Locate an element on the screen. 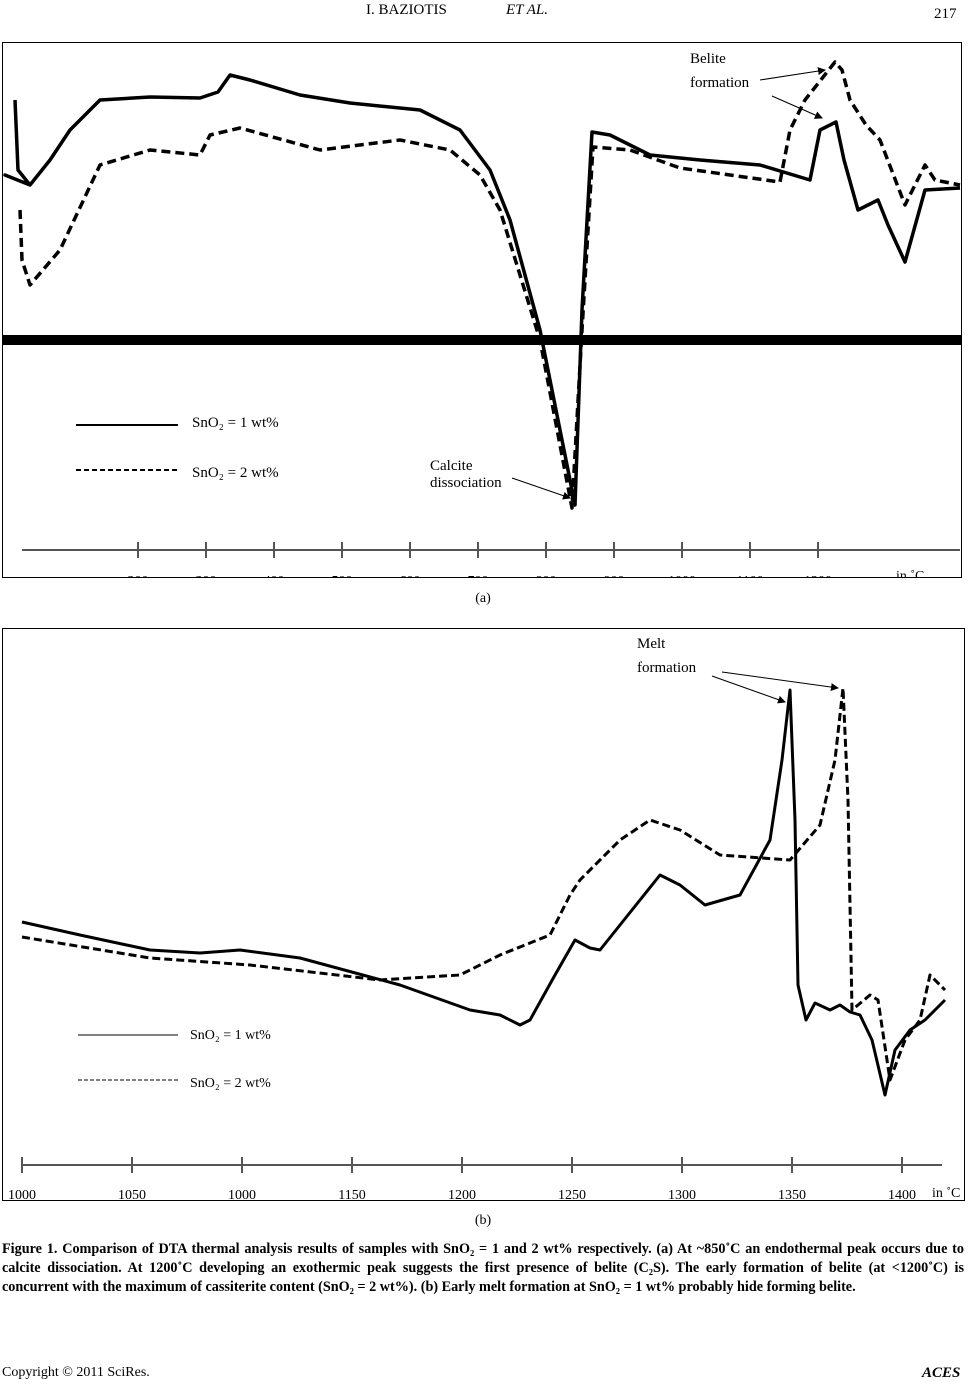  x-tick-label: 900 is located at coordinates (614, 581).